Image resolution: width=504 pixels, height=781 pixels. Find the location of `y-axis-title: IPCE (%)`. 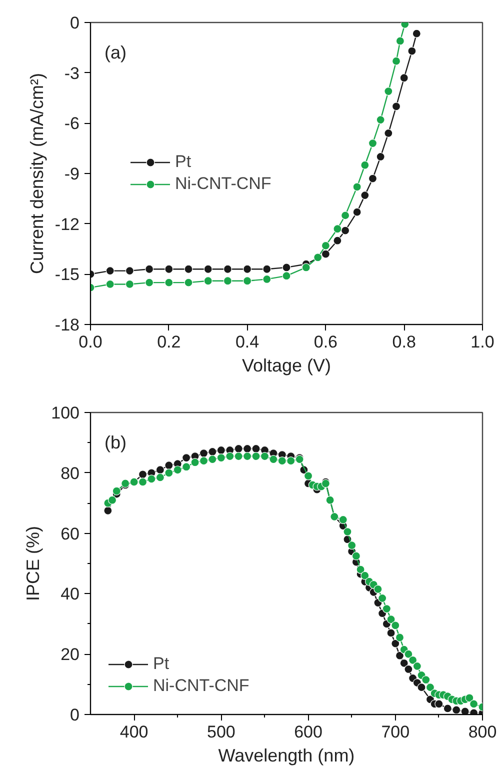

y-axis-title: IPCE (%) is located at coordinates (33, 564).